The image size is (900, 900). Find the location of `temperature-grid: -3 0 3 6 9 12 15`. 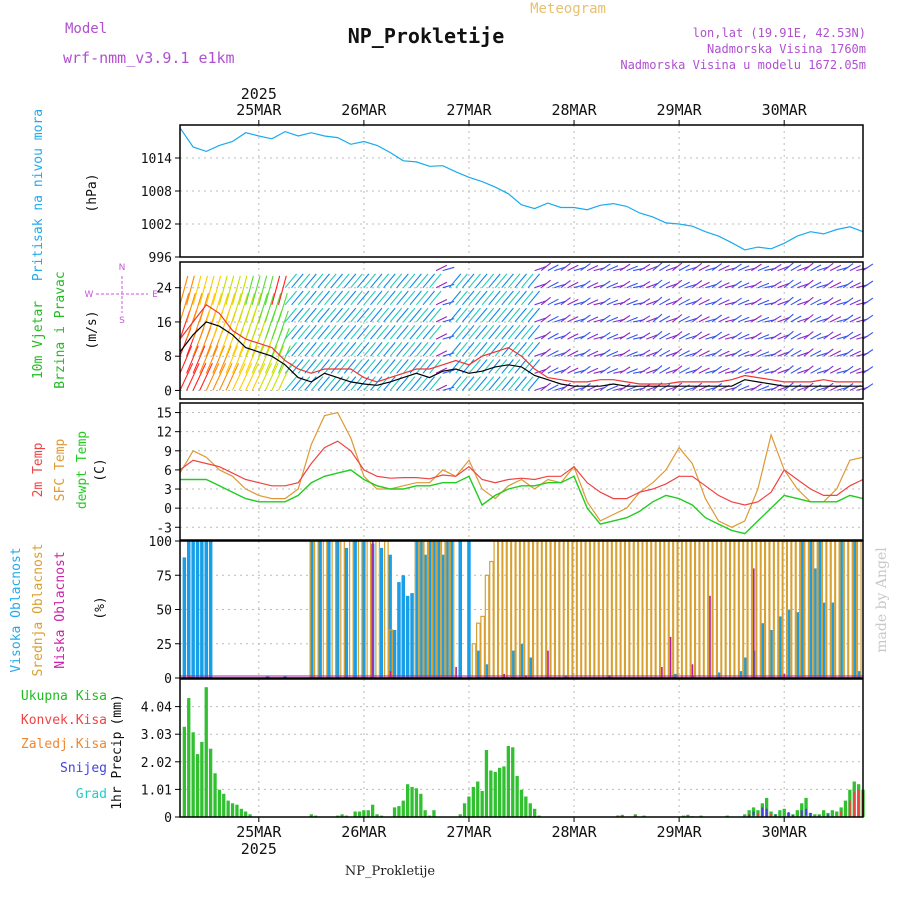

temperature-grid: -3 0 3 6 9 12 15 is located at coordinates (509, 471).